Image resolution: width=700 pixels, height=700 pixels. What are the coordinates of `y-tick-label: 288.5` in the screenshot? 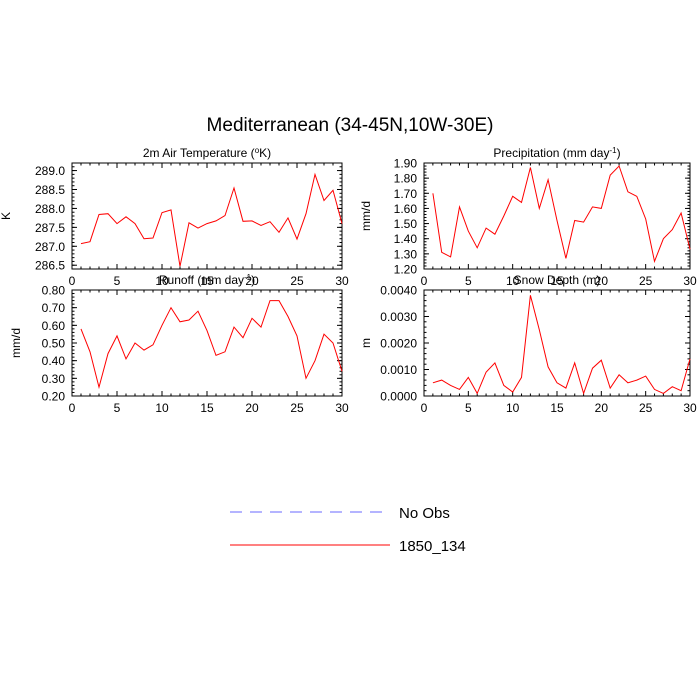 It's located at (50, 190).